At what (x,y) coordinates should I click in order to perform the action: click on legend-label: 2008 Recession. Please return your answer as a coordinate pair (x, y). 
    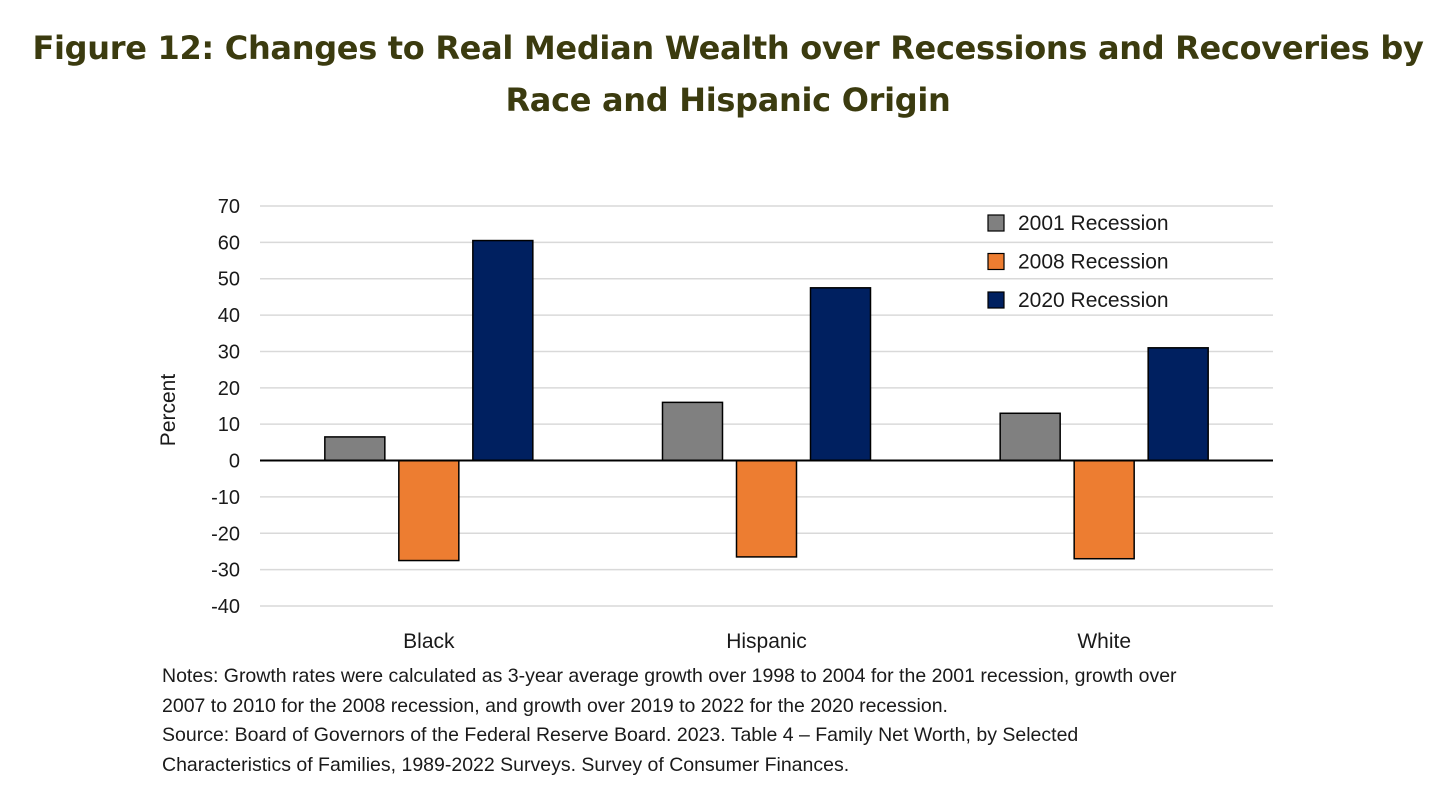
    Looking at the image, I should click on (1093, 262).